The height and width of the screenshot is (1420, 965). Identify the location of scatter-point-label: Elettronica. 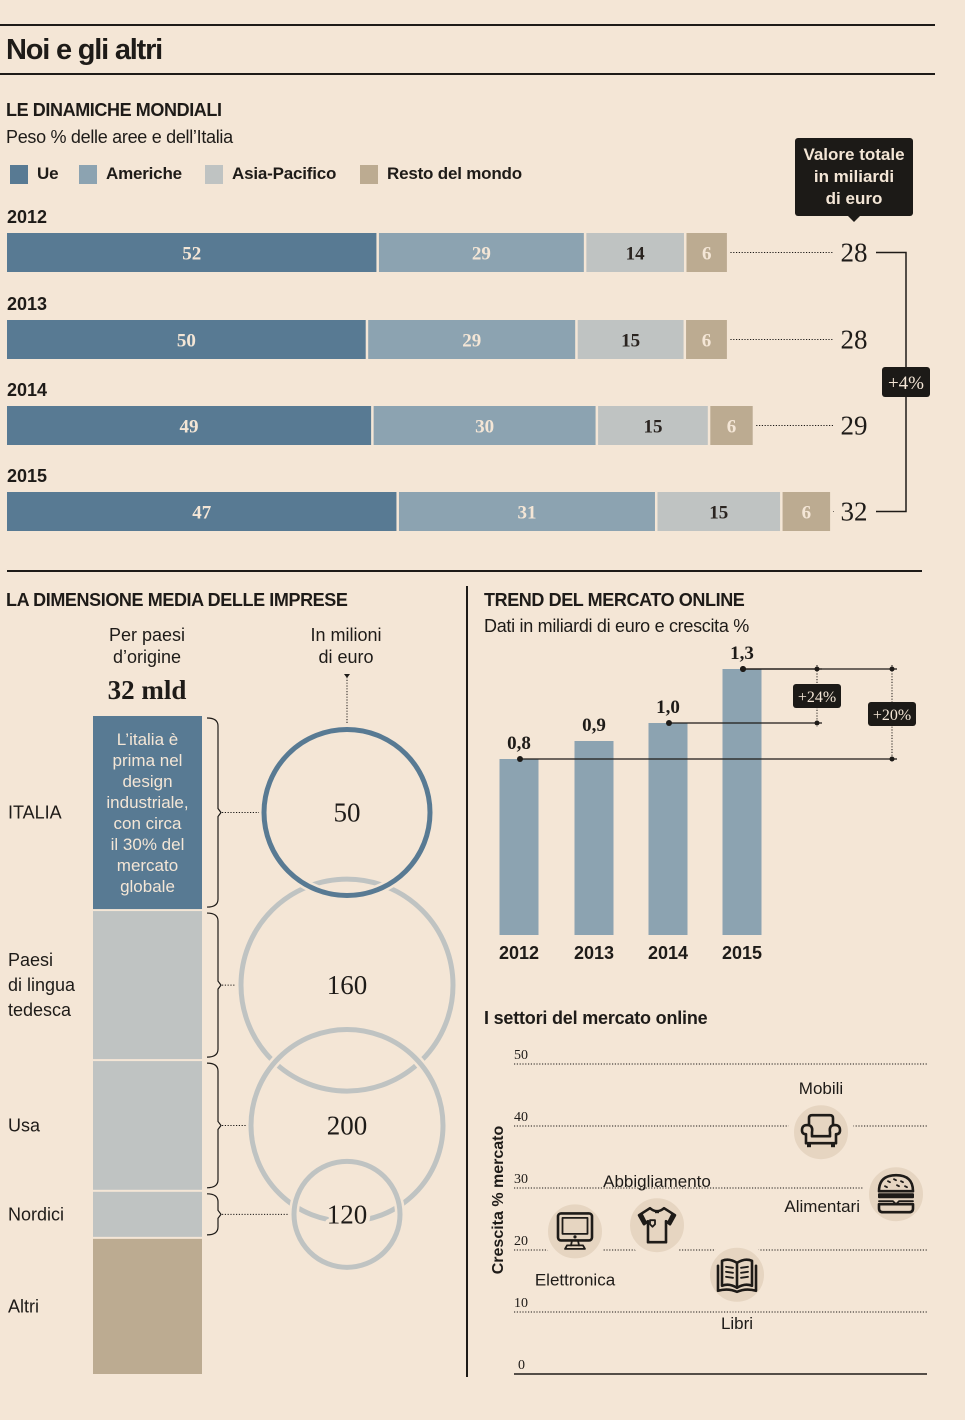
(575, 1279).